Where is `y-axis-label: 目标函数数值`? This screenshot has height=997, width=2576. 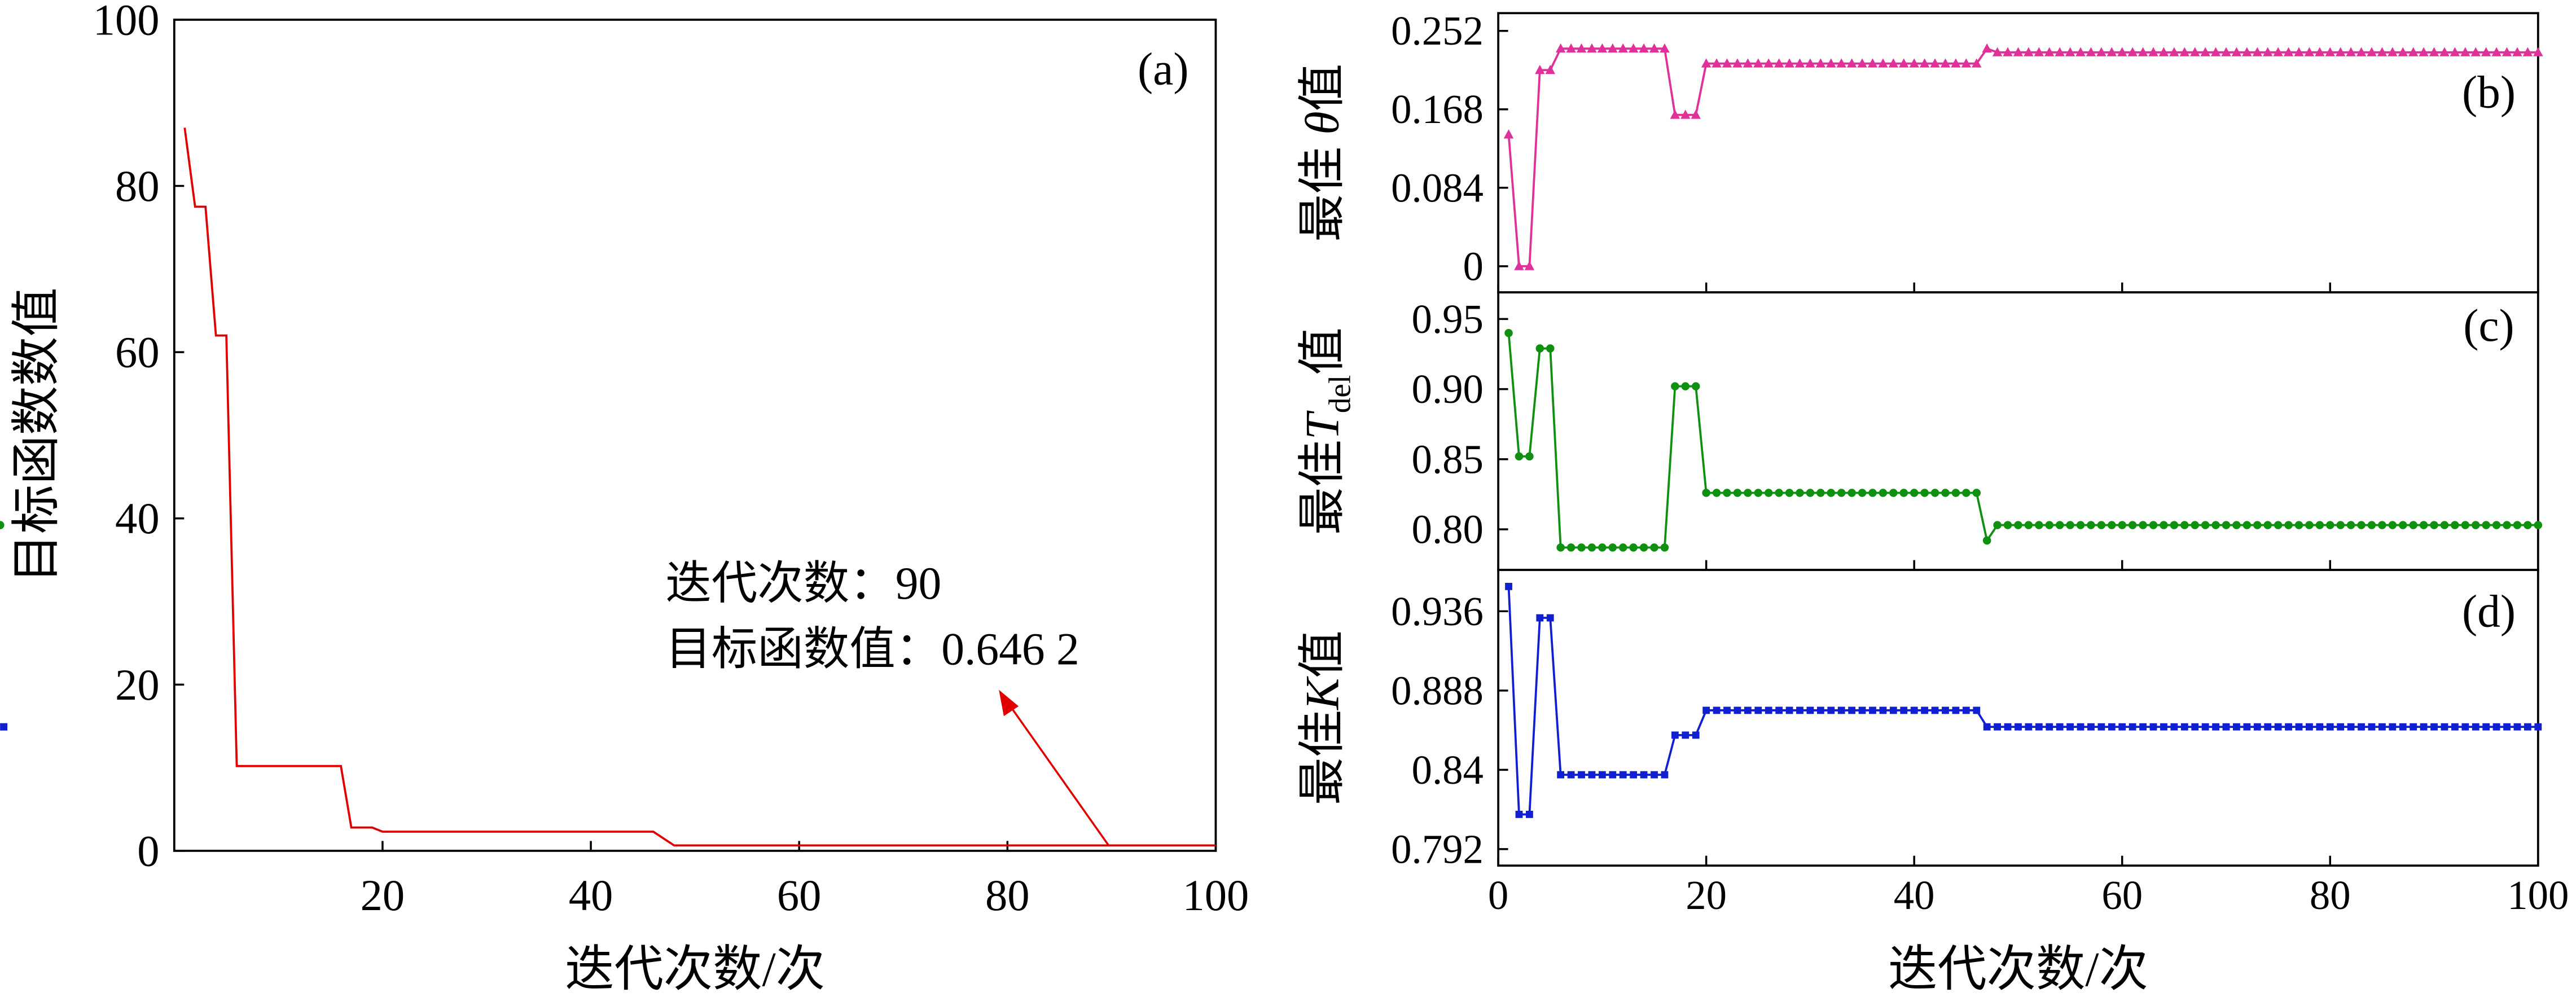
y-axis-label: 目标函数数值 is located at coordinates (36, 435).